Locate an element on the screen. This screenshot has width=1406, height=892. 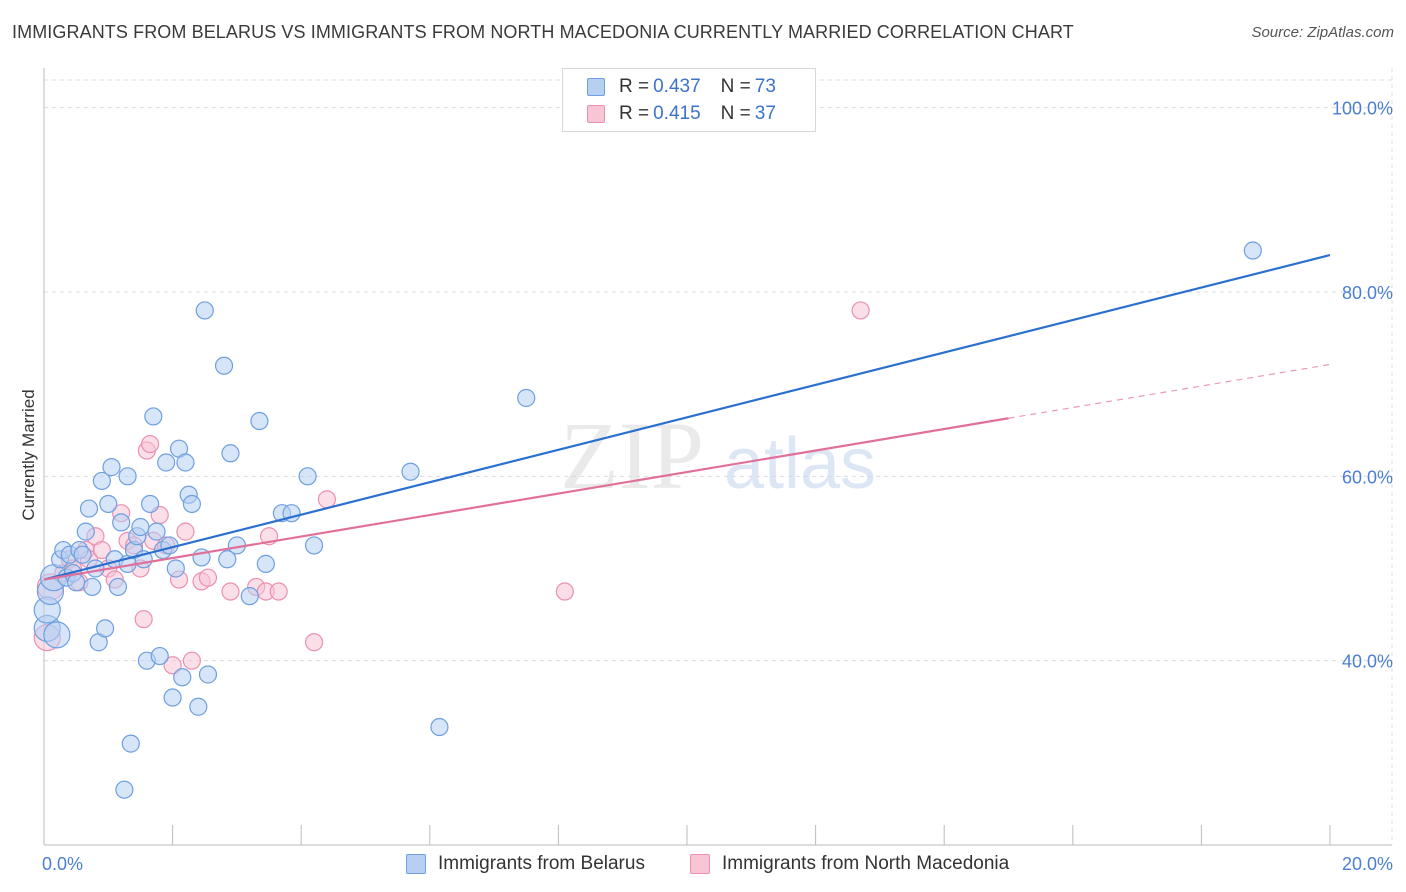
y-tick-label: 80.0% is located at coordinates (1367, 293).